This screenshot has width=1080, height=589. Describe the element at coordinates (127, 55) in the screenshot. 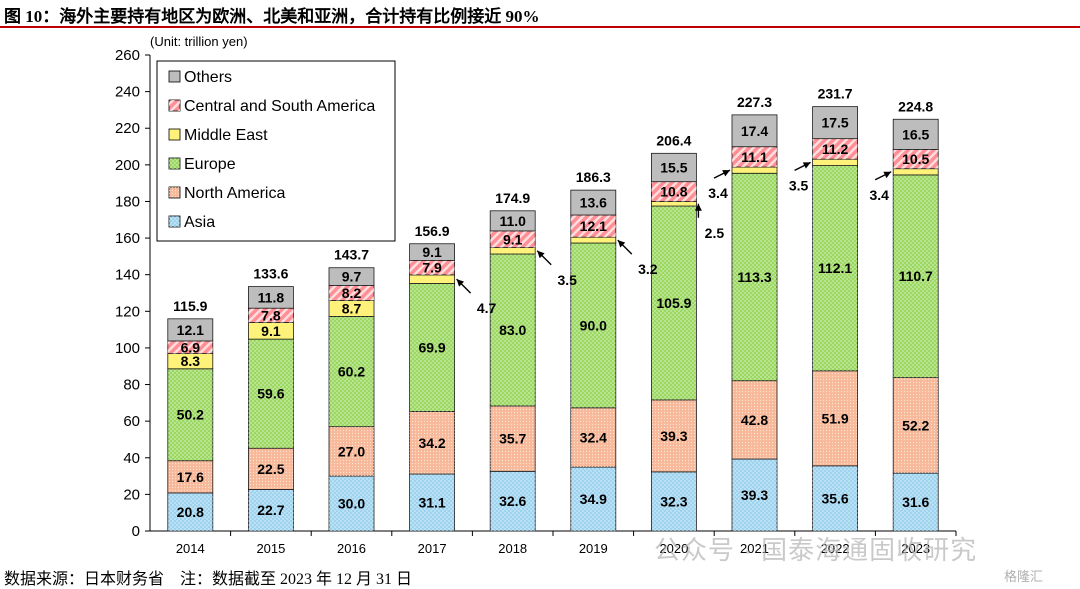

I see `y-tick-label: 260` at that location.